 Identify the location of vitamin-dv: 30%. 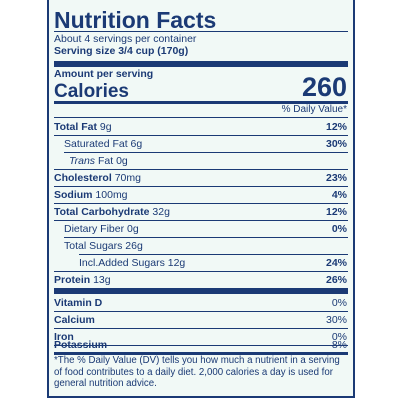
(336, 320).